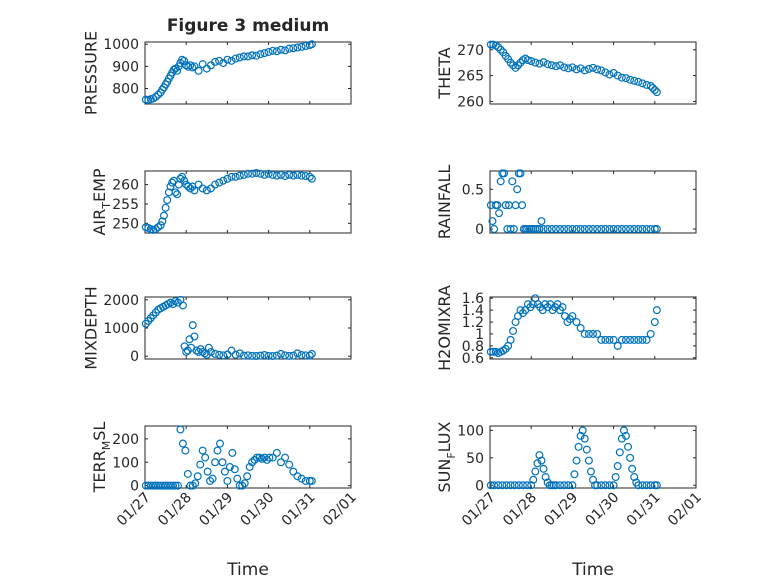  I want to click on series-air_temp, so click(228, 201).